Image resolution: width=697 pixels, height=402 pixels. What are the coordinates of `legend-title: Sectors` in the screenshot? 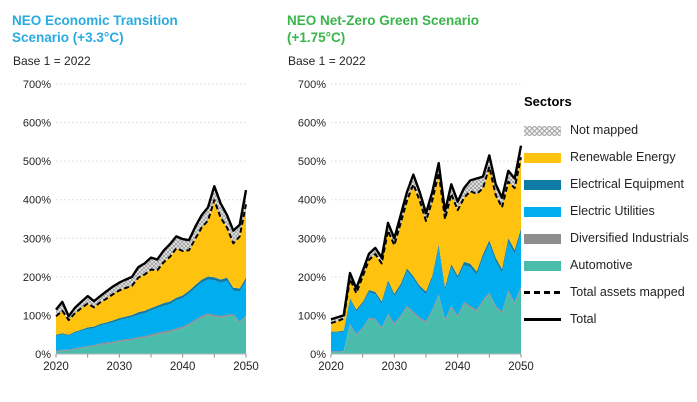 It's located at (548, 101).